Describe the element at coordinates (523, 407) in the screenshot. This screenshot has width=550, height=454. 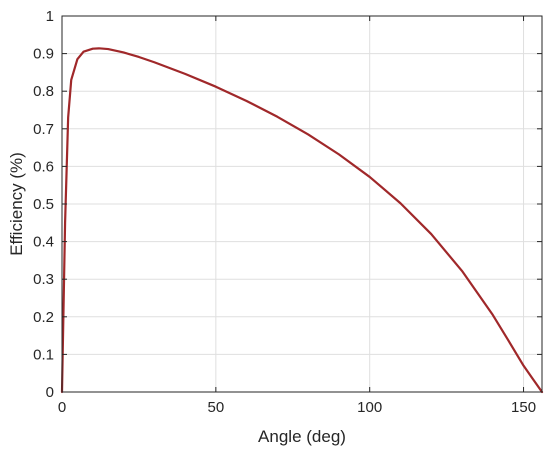
I see `x-tick-label: 150` at that location.